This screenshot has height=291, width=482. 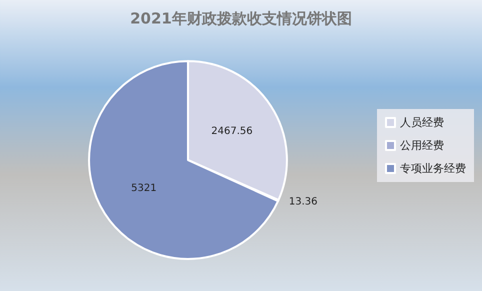 What do you see at coordinates (303, 202) in the screenshot?
I see `data-label: 13.36` at bounding box center [303, 202].